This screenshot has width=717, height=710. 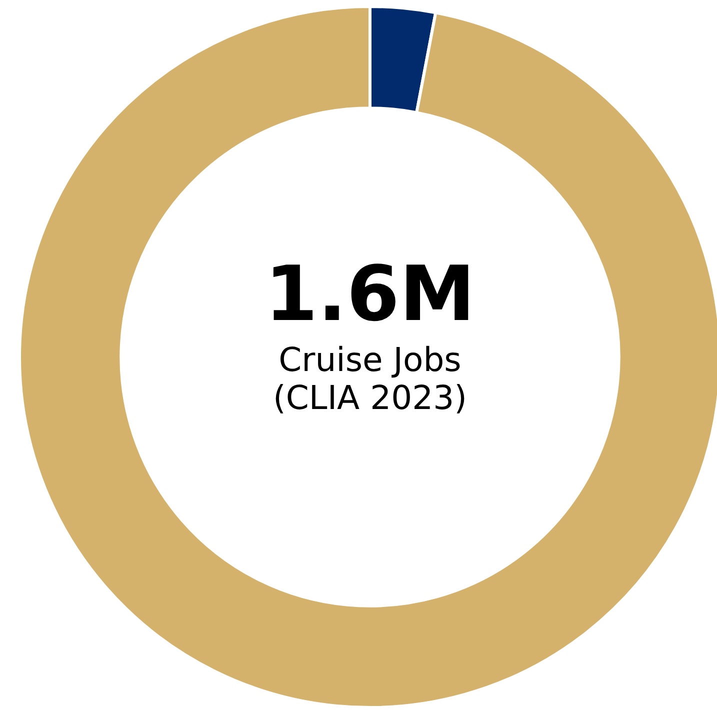 What do you see at coordinates (370, 398) in the screenshot?
I see `text: (CLIA 2023)` at bounding box center [370, 398].